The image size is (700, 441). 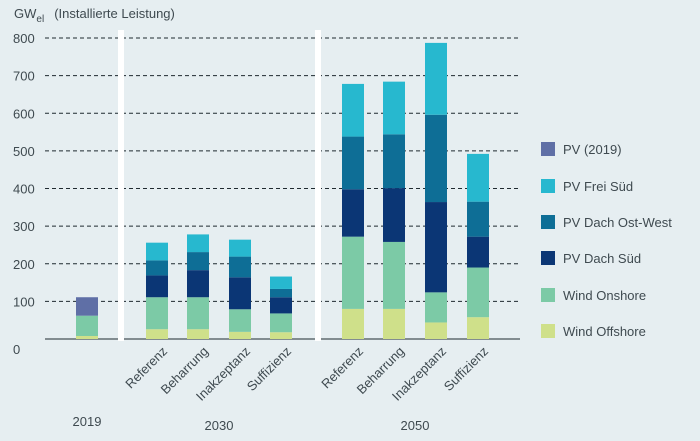 I want to click on y-tick-label: 600, so click(x=24, y=113).